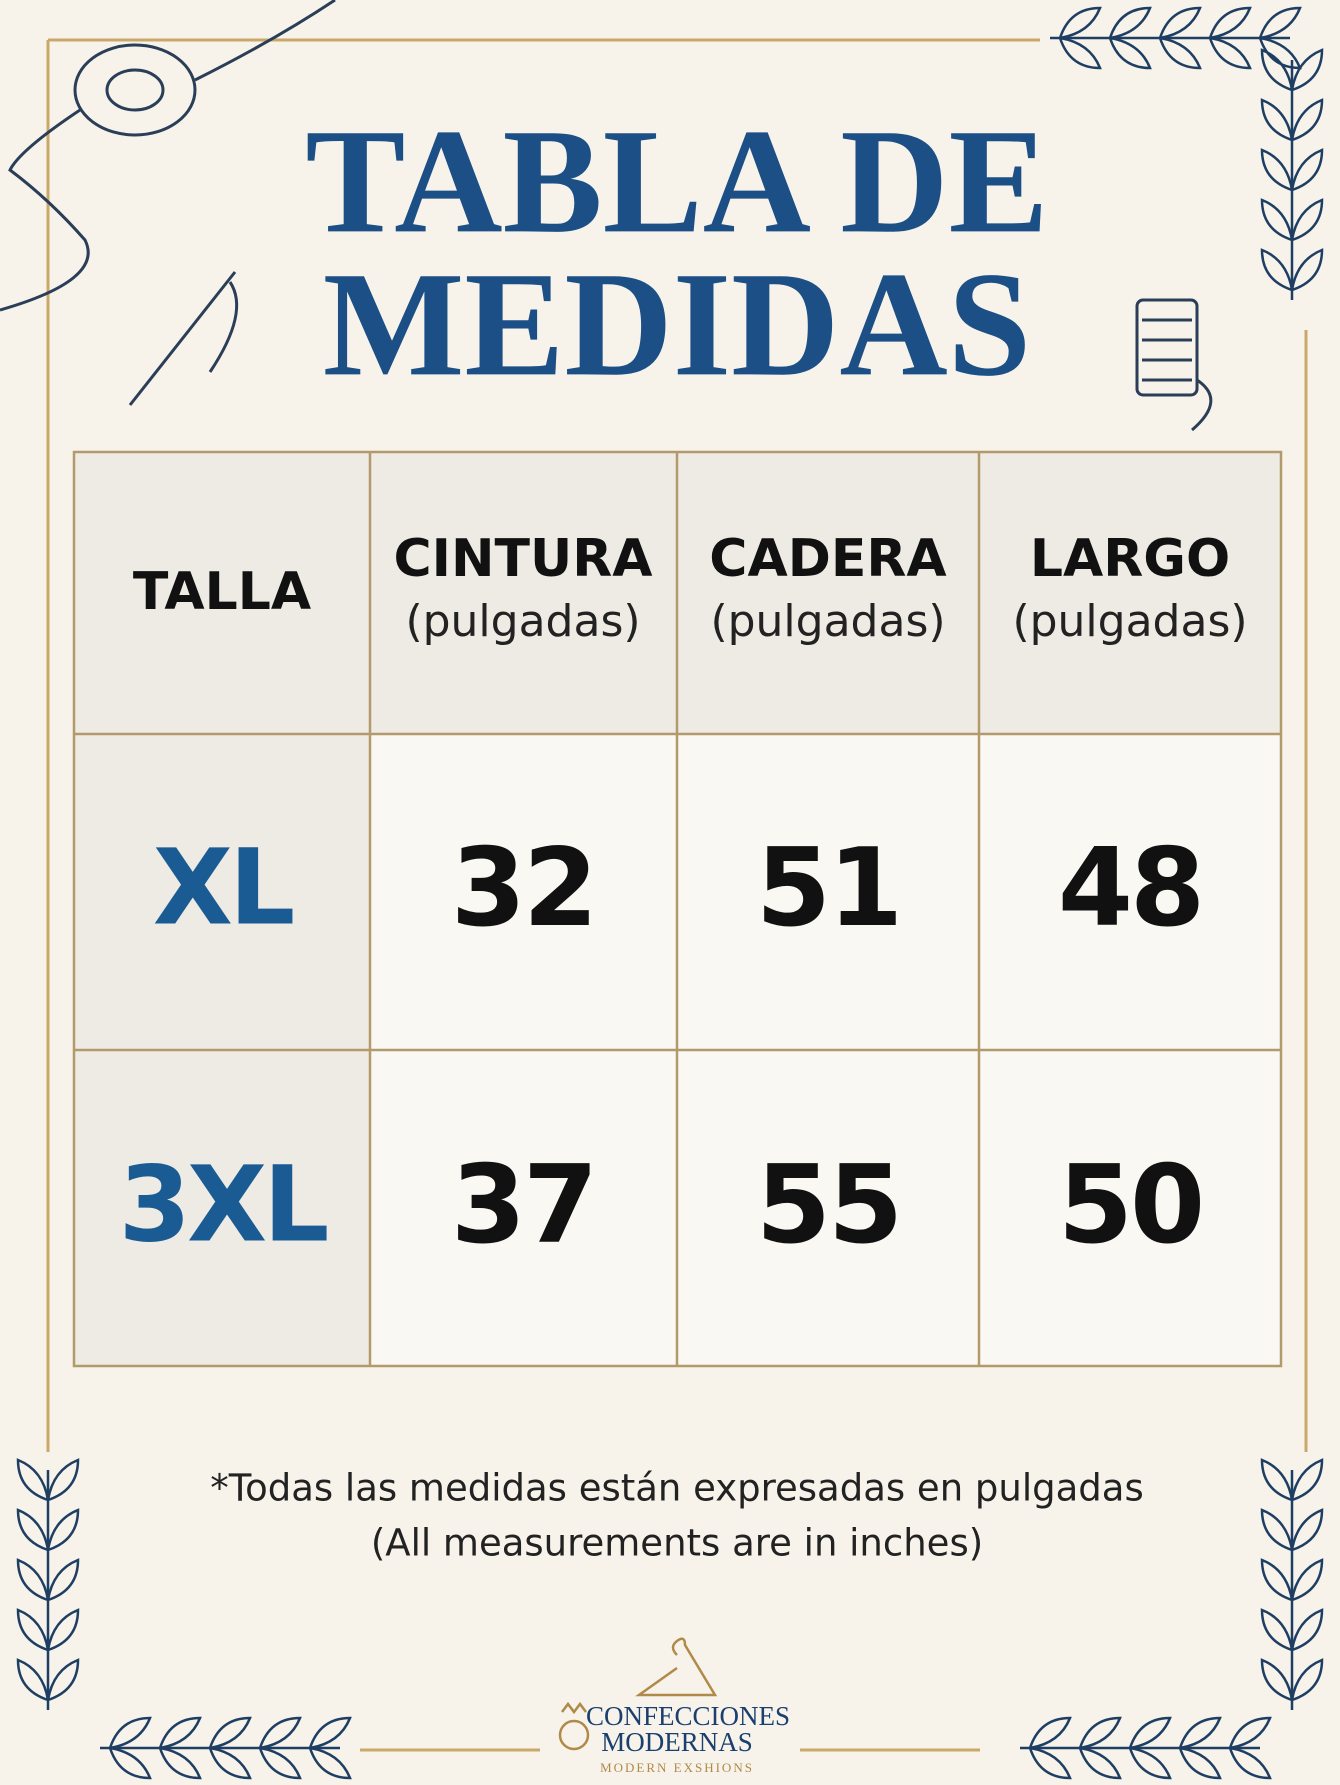  What do you see at coordinates (827, 559) in the screenshot?
I see `column-header: CADERA` at bounding box center [827, 559].